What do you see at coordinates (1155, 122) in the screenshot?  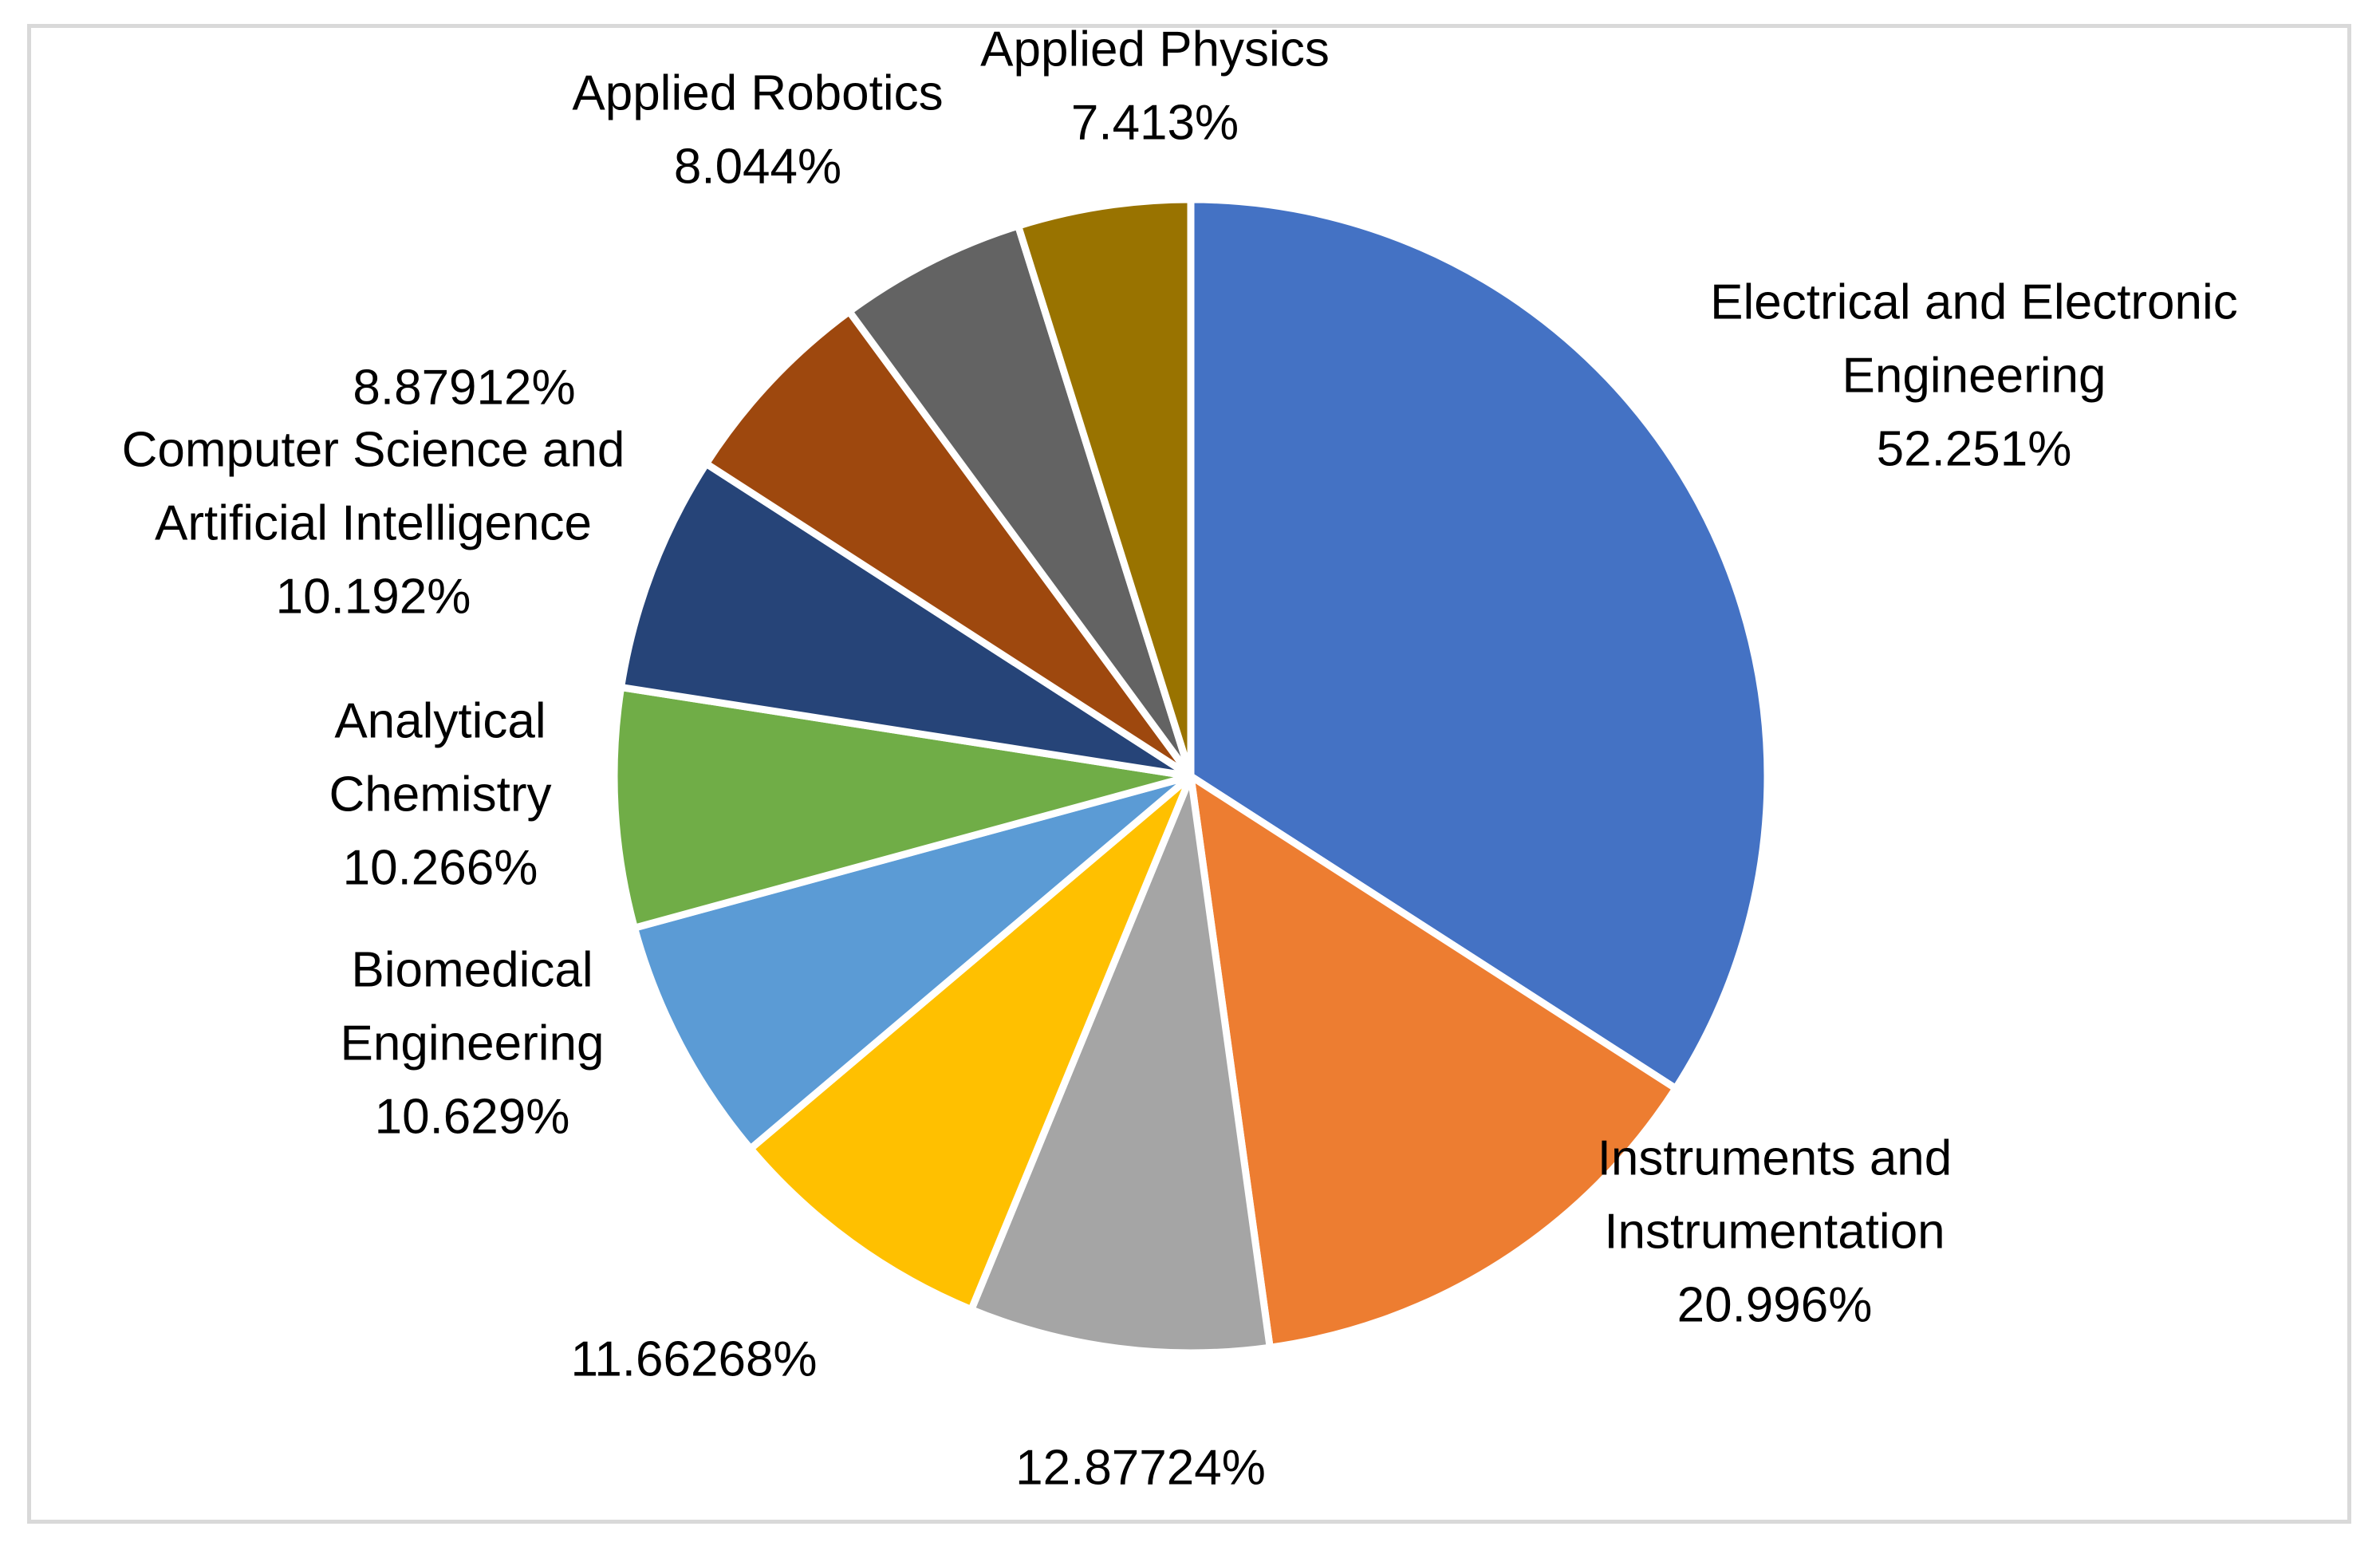 I see `slice-label-line: 7.413%` at bounding box center [1155, 122].